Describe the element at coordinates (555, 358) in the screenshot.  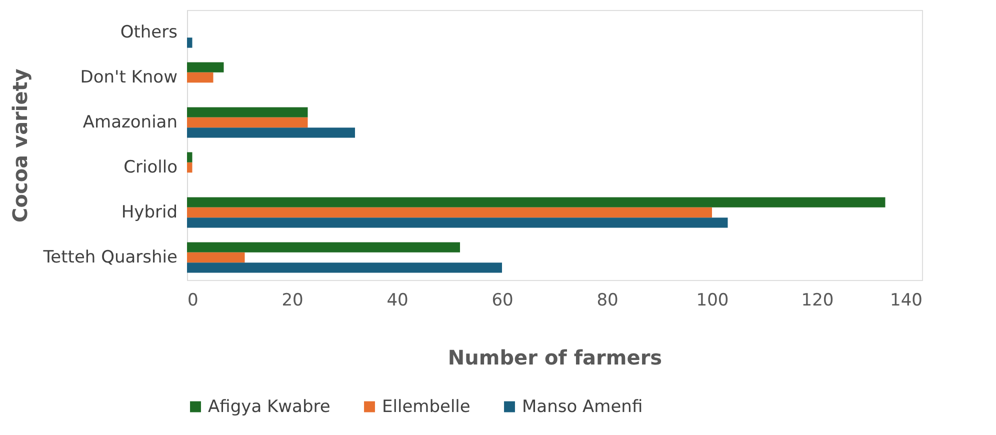
I see `x-axis-title: Number of farmers` at that location.